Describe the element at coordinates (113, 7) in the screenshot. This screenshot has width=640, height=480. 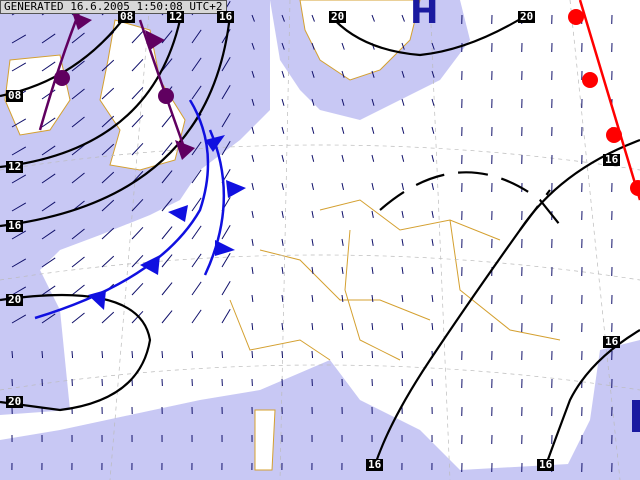
I see `generated-timestamp: GENERATED 16.6.2005 1:50:08 UTC+2` at that location.